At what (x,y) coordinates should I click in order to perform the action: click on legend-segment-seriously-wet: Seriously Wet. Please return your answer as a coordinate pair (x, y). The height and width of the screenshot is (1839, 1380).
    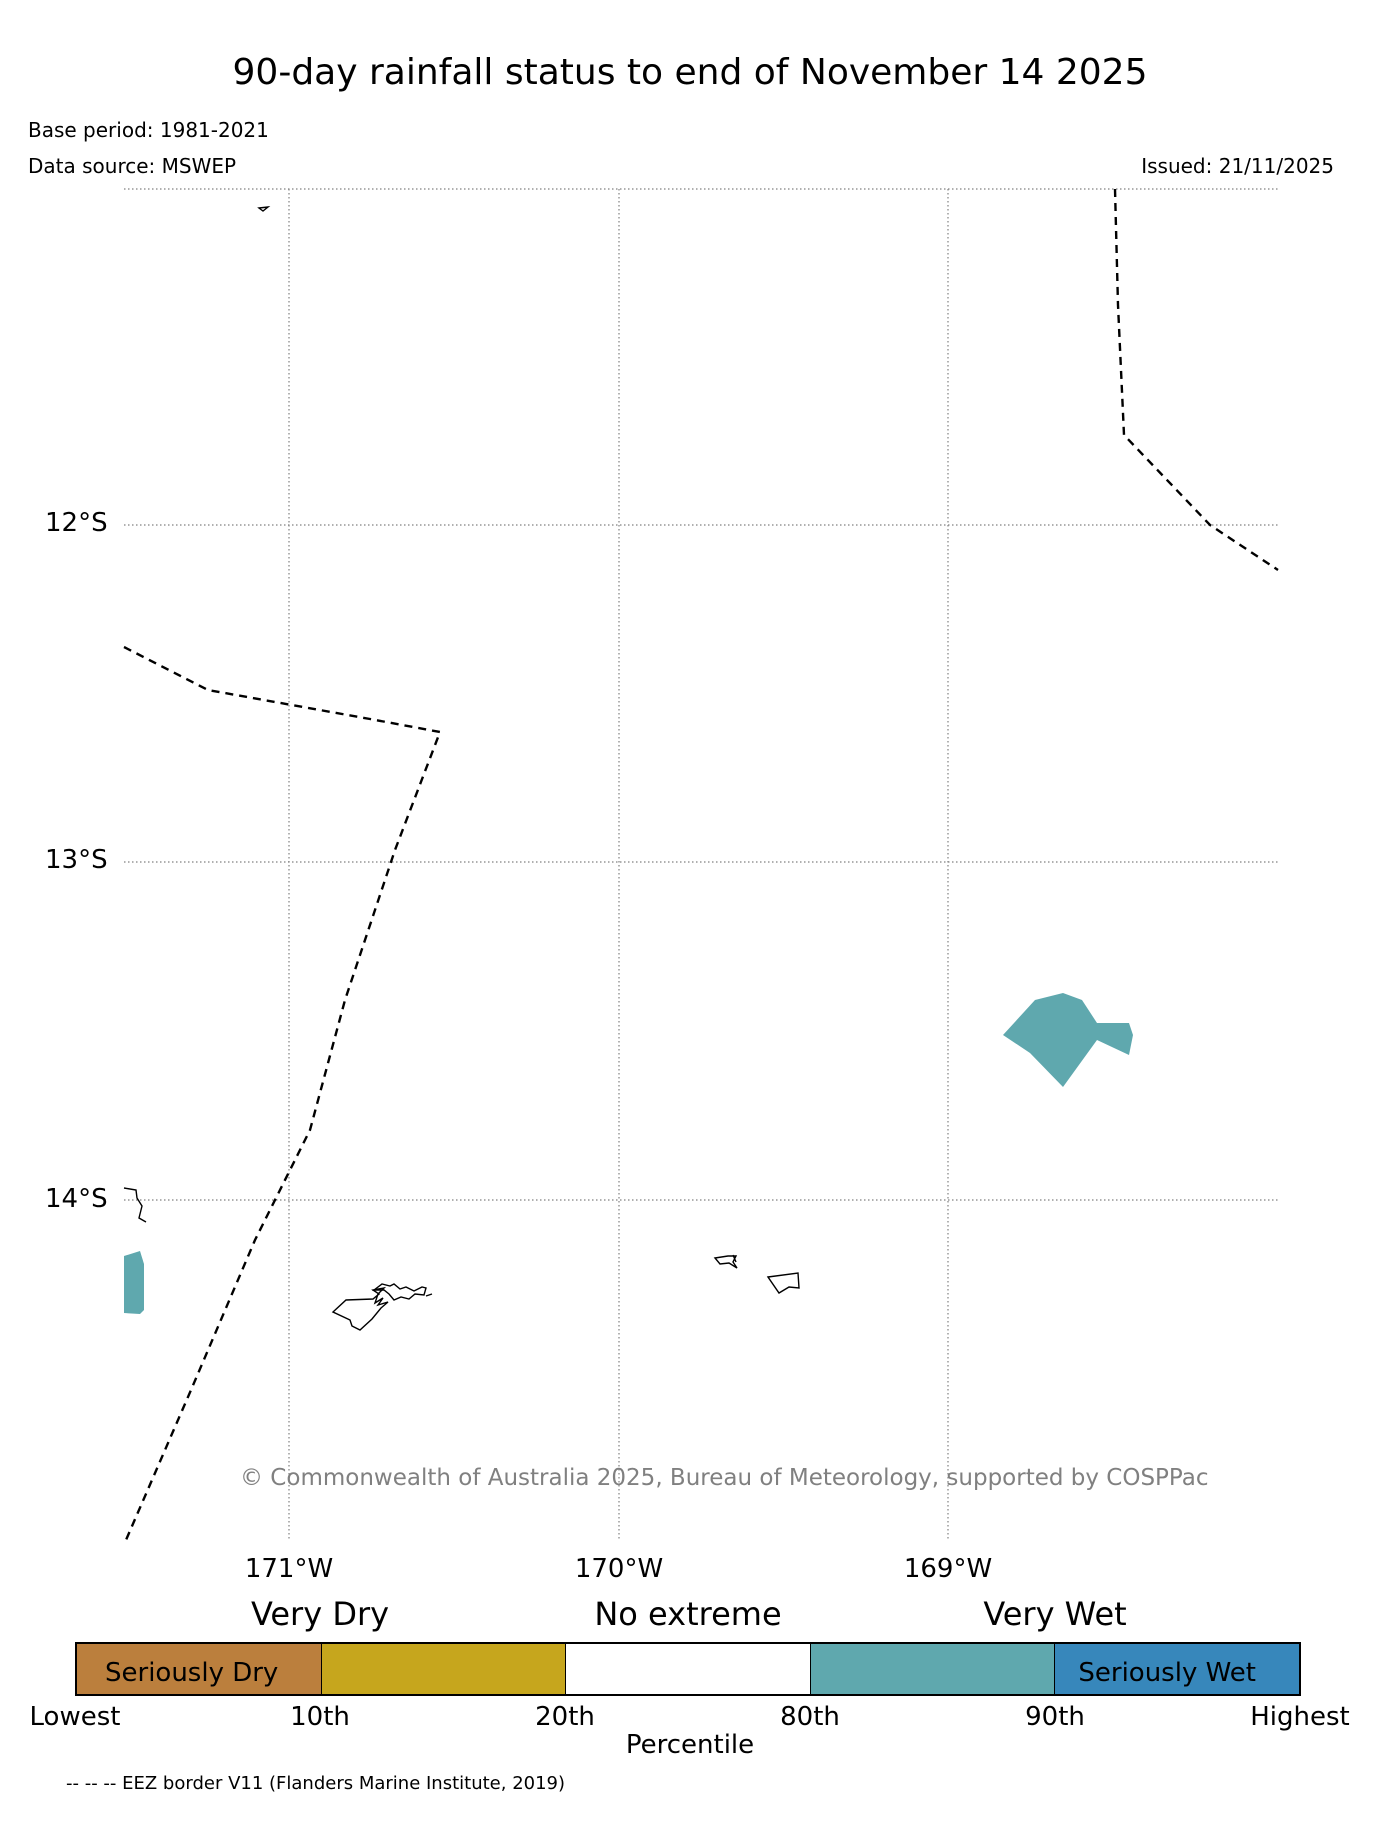
    Looking at the image, I should click on (1177, 1669).